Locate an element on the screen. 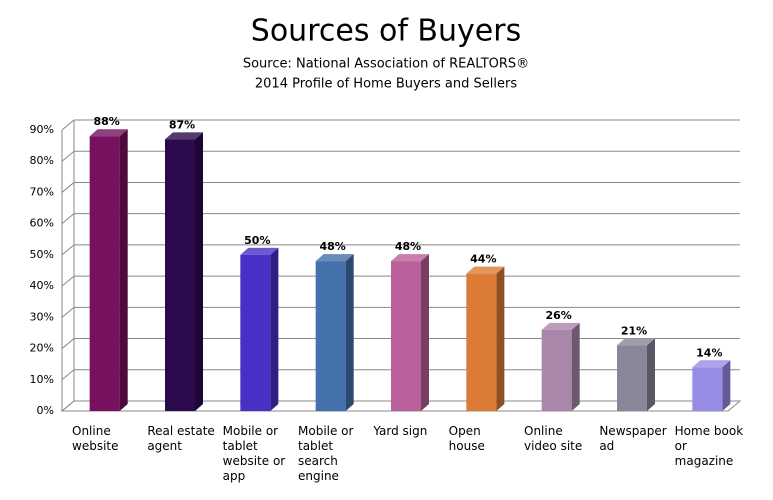  value-label: 44% is located at coordinates (483, 259).